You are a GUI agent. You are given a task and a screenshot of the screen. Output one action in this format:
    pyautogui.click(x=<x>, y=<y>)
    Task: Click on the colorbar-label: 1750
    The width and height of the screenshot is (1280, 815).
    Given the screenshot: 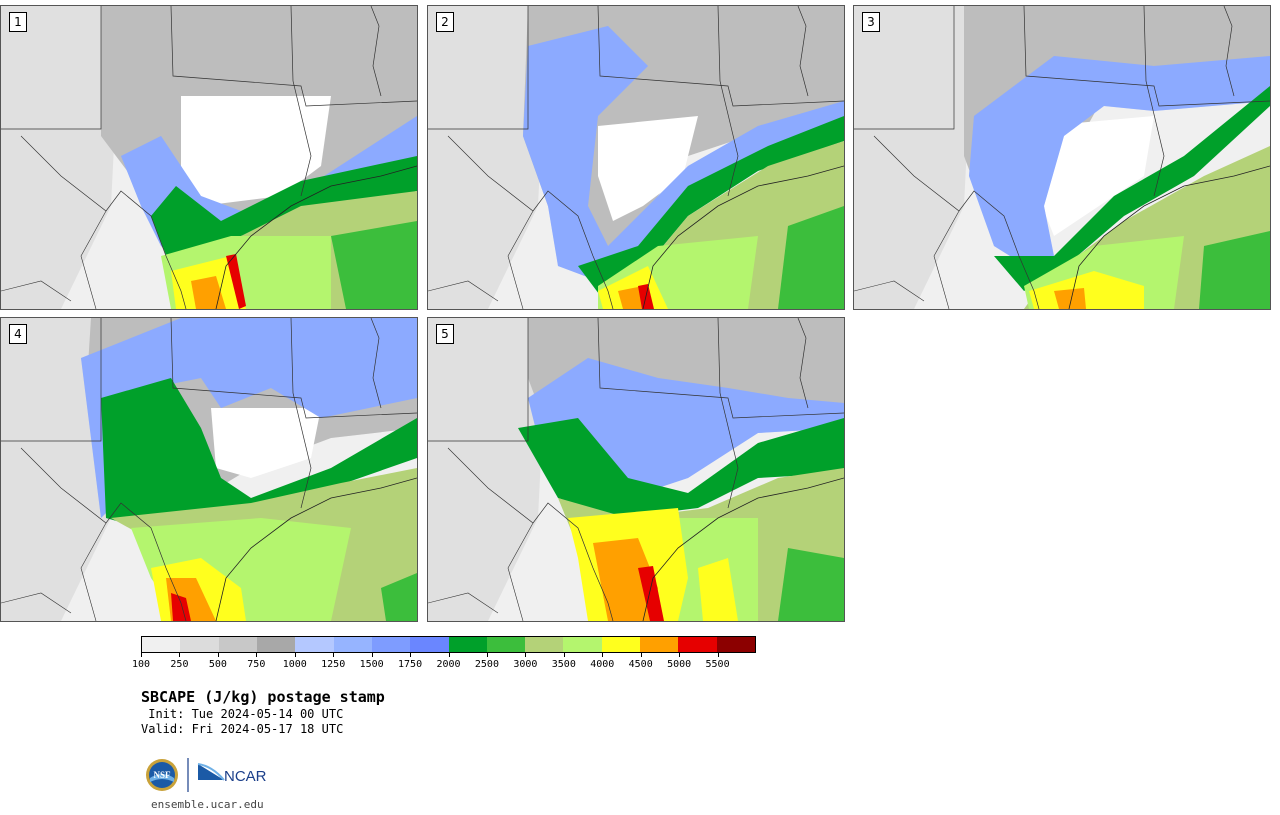 What is the action you would take?
    pyautogui.click(x=410, y=664)
    